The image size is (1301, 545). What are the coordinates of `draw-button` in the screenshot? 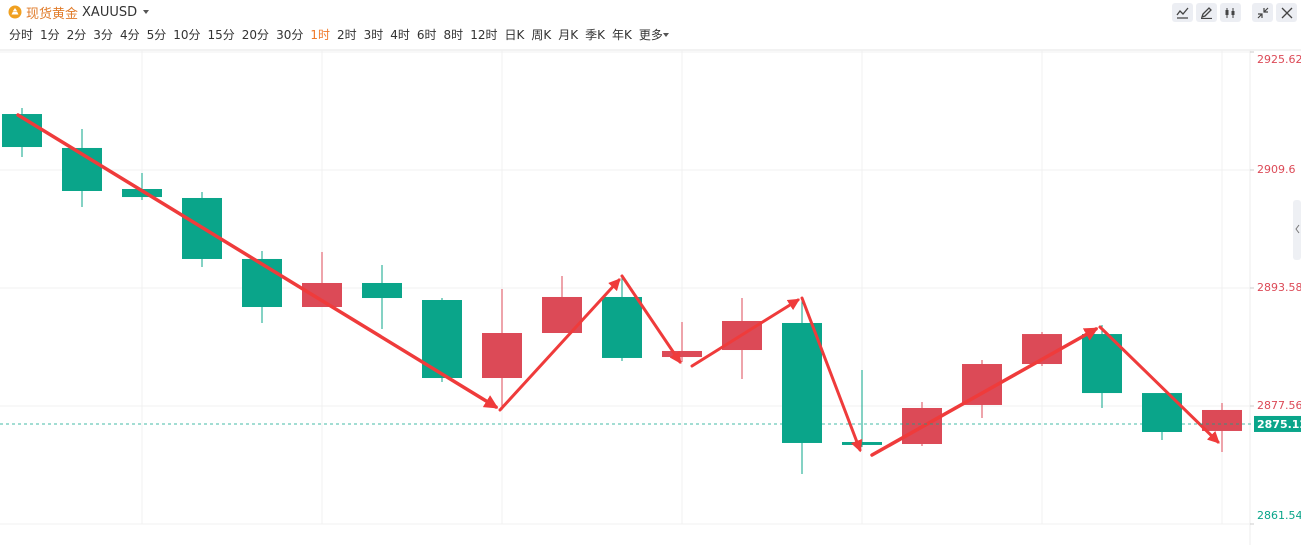 It's located at (1206, 12).